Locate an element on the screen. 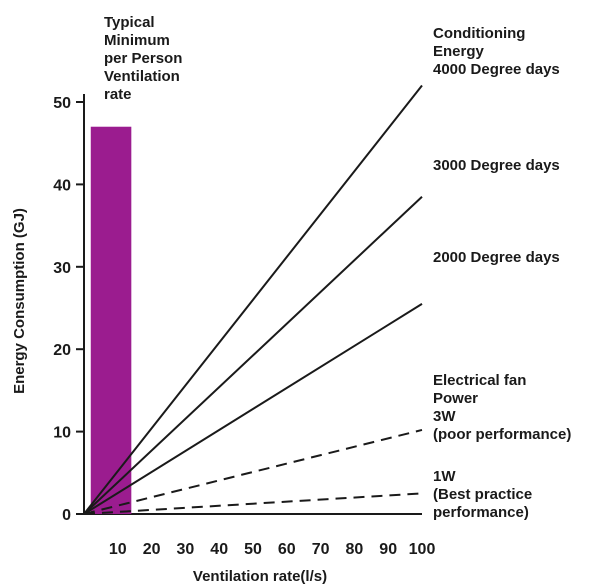  bar-label-line: Minimum is located at coordinates (137, 40).